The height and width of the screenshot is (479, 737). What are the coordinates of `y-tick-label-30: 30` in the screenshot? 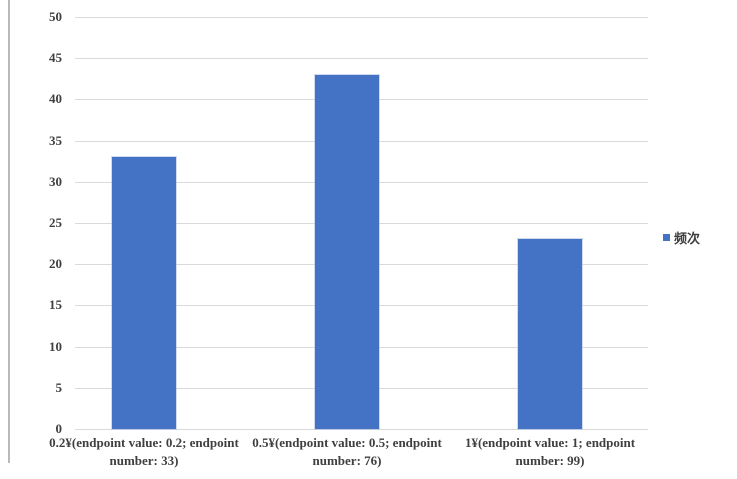 It's located at (55, 181).